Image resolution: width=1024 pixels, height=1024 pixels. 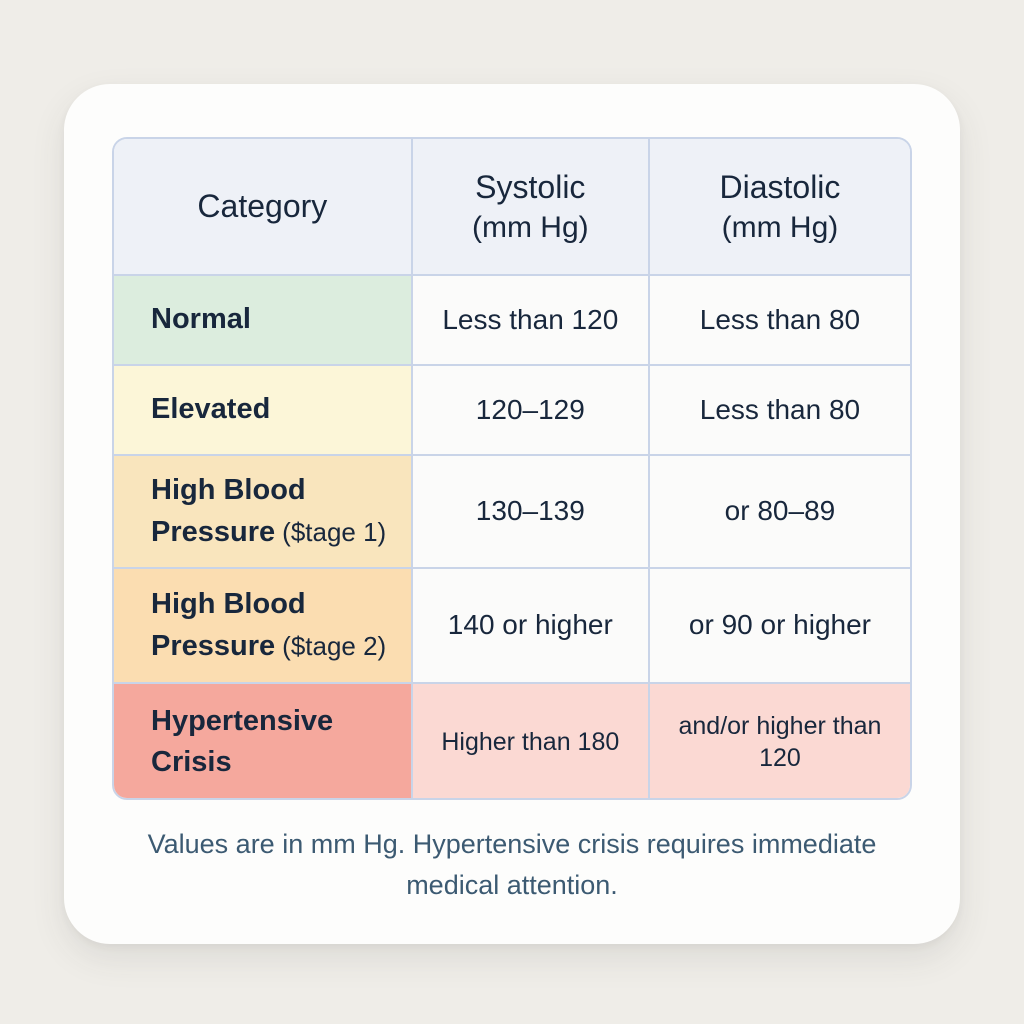 What do you see at coordinates (530, 740) in the screenshot?
I see `systolic-cell: Higher than 180` at bounding box center [530, 740].